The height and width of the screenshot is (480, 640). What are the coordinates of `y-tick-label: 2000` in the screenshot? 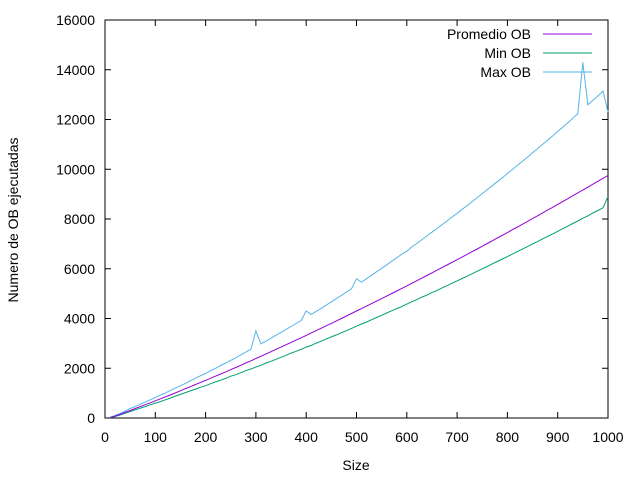 It's located at (79, 368).